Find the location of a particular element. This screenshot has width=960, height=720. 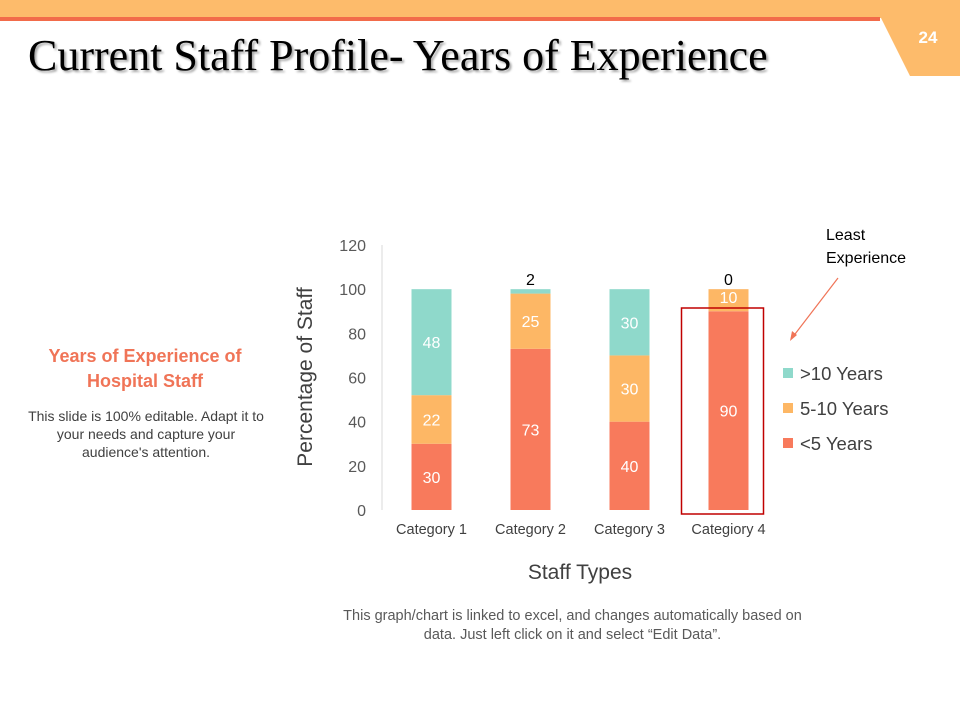

data-label: 22 is located at coordinates (432, 420).